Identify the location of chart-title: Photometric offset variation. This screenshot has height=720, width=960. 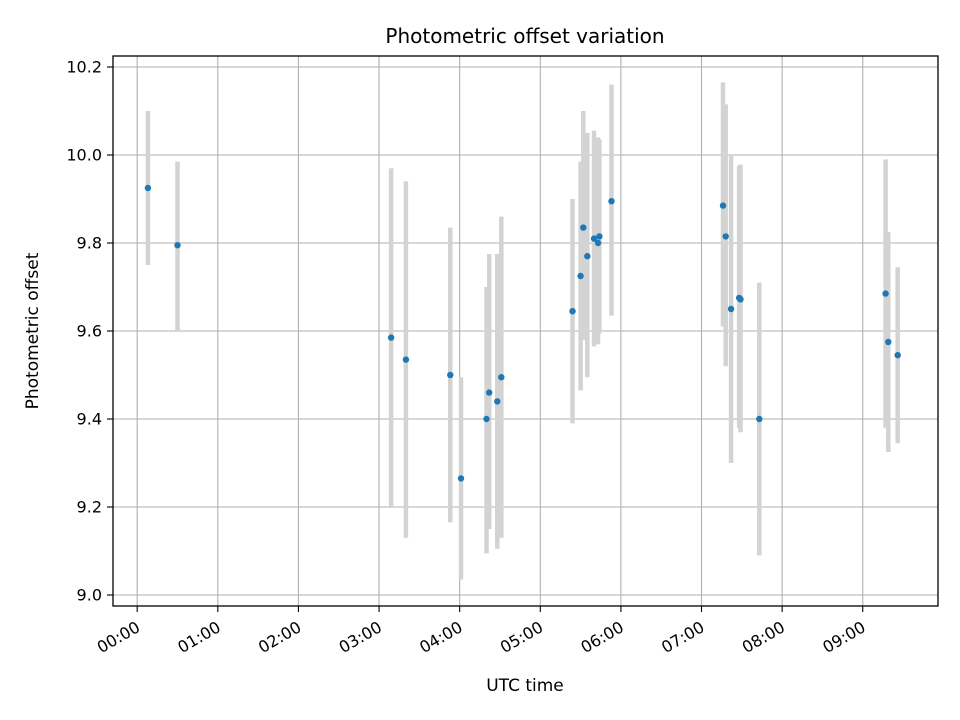
(524, 36).